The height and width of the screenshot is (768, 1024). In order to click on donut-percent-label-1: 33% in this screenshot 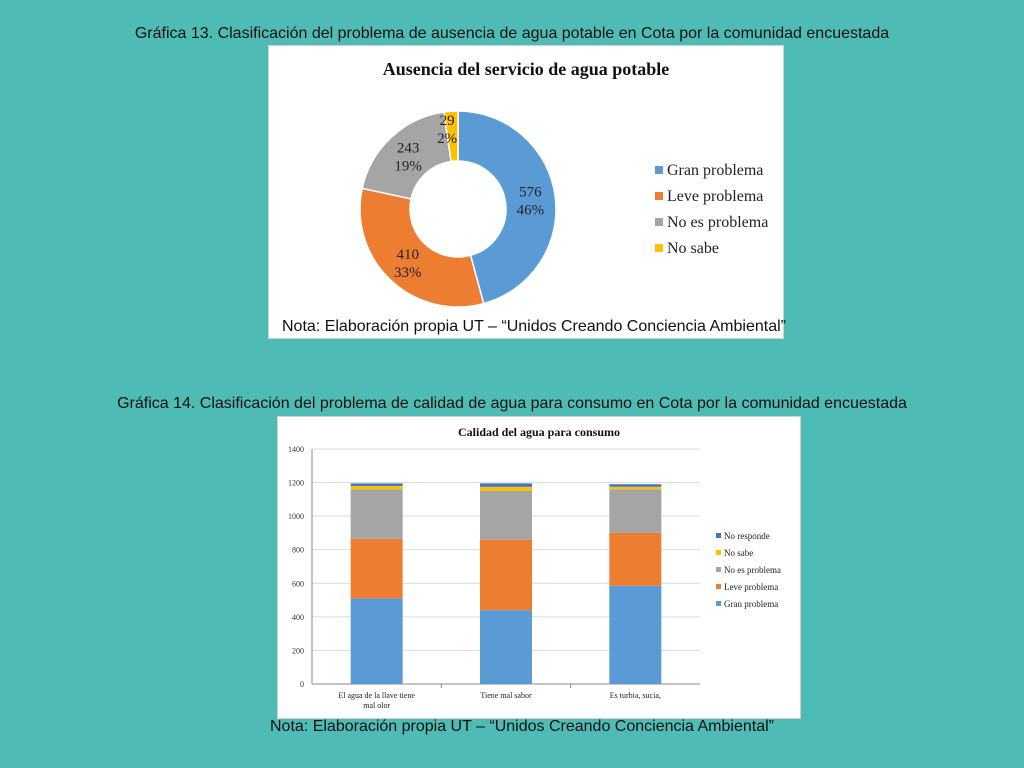, I will do `click(408, 273)`.